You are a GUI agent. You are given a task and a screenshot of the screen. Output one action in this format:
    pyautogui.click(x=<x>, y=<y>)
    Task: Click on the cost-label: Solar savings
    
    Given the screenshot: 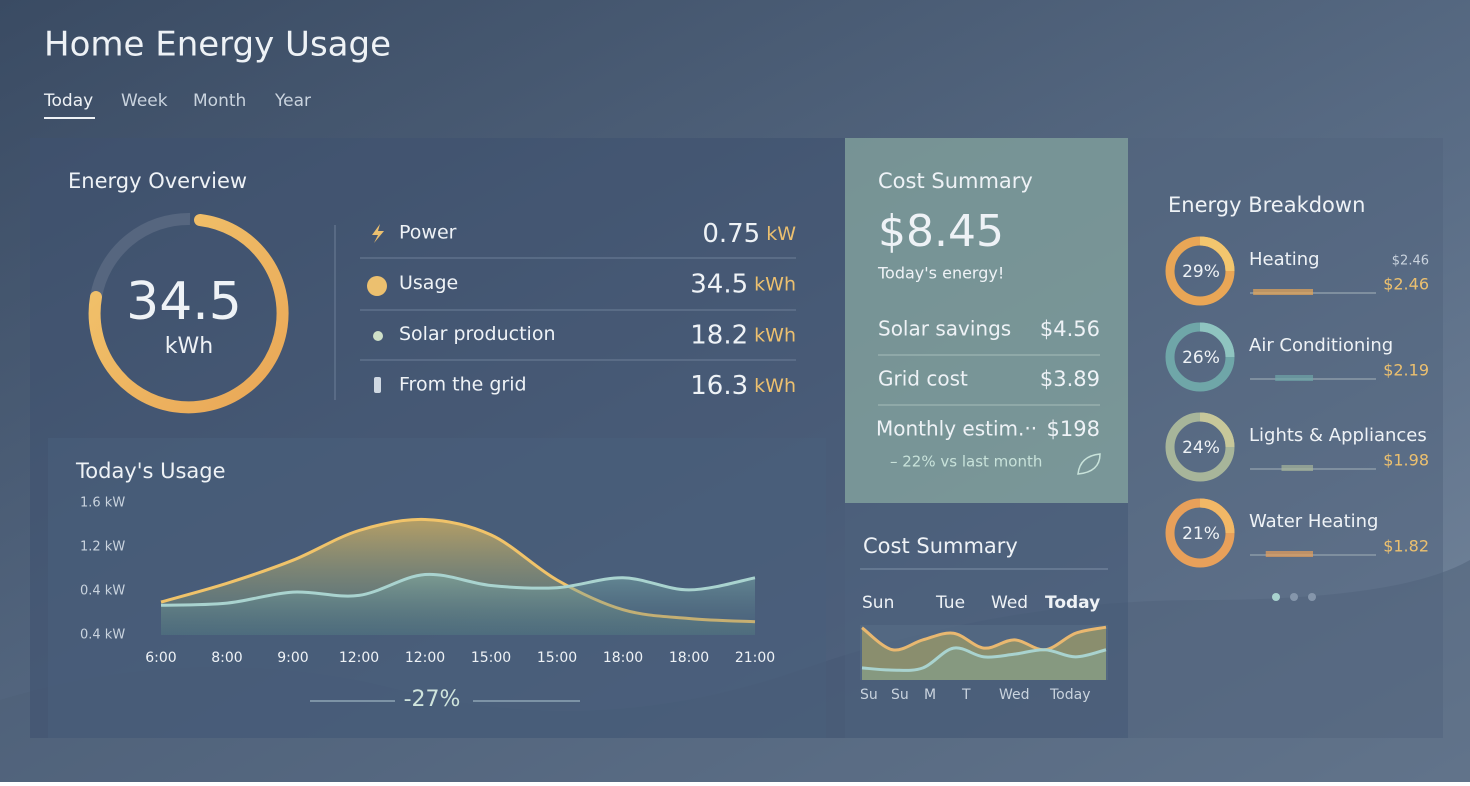 What is the action you would take?
    pyautogui.click(x=944, y=329)
    